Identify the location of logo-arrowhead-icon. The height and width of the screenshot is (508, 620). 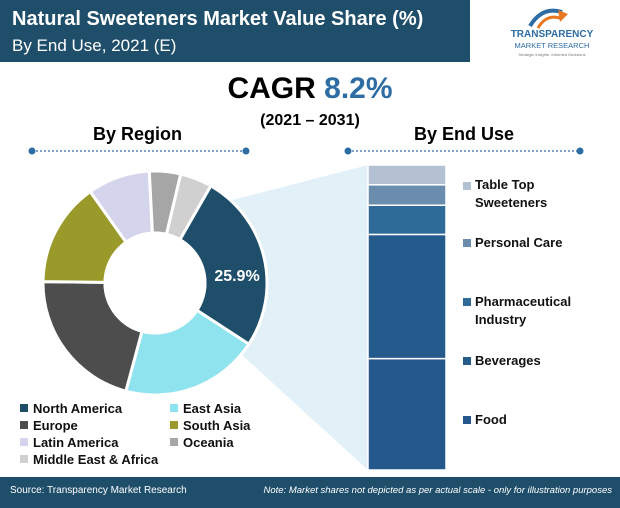
(563, 16).